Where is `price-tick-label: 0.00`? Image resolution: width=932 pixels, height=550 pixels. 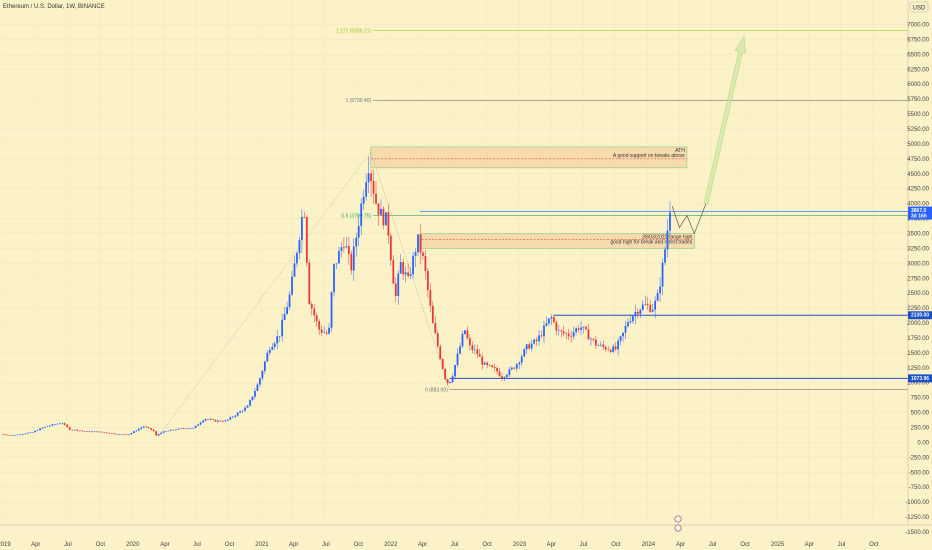 price-tick-label: 0.00 is located at coordinates (923, 443).